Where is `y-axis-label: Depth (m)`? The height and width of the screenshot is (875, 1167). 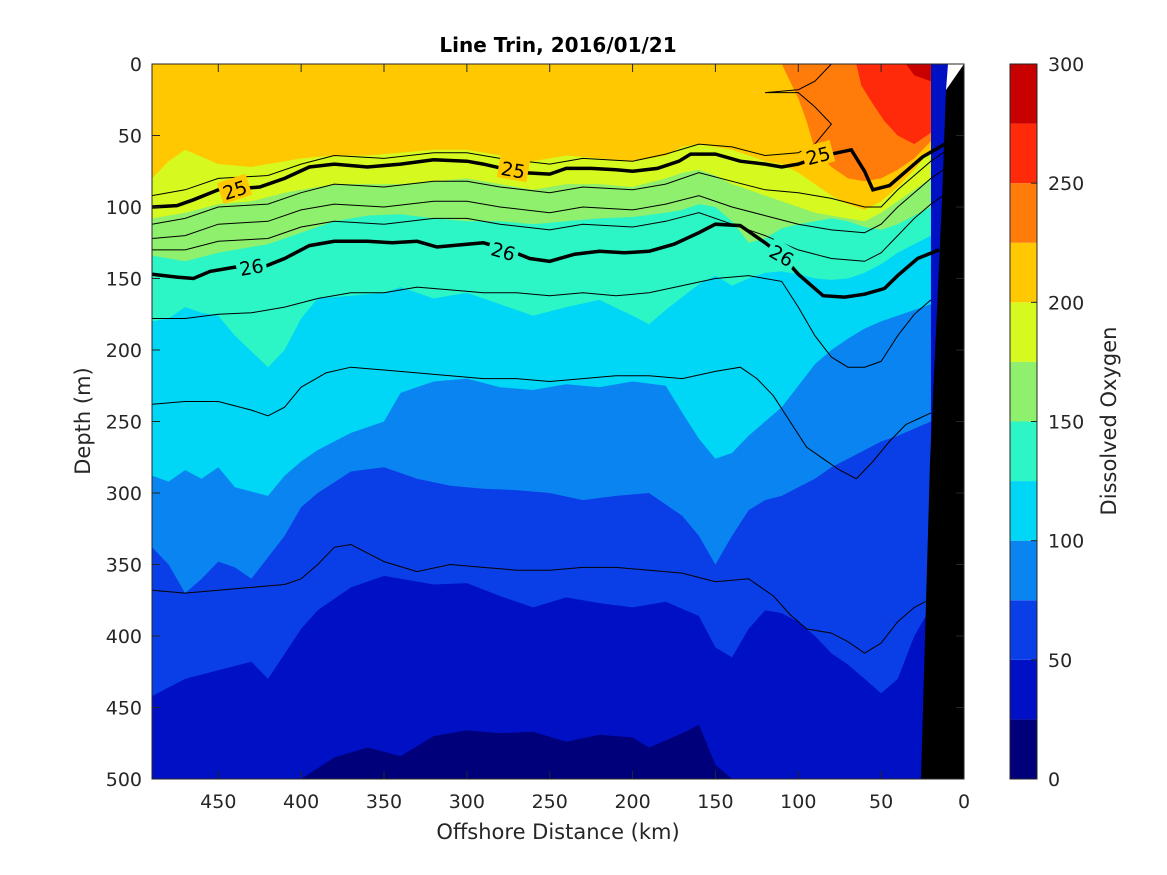 y-axis-label: Depth (m) is located at coordinates (83, 420).